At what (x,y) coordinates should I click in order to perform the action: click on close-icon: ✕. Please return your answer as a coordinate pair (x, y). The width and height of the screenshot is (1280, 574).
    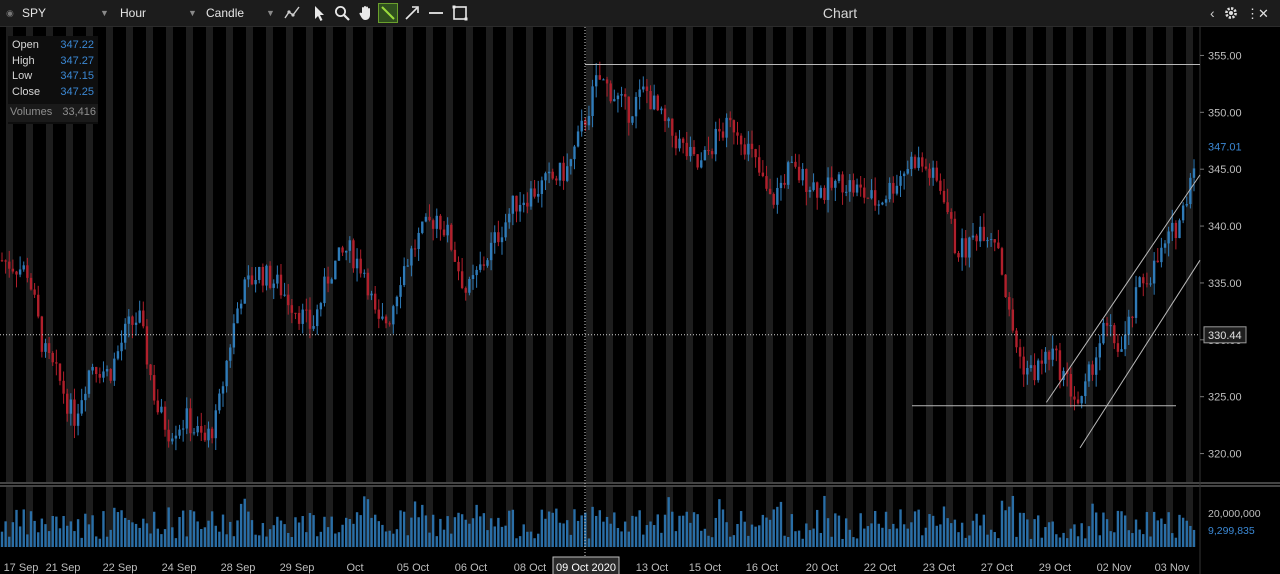
    Looking at the image, I should click on (1263, 13).